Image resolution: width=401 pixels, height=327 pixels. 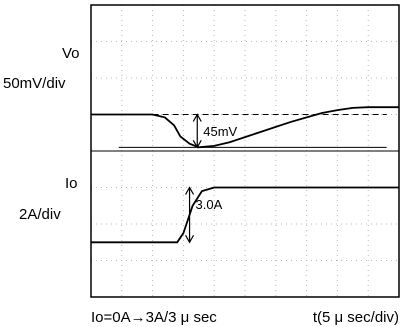 What do you see at coordinates (220, 131) in the screenshot?
I see `vo-dip-annotation: 45mV` at bounding box center [220, 131].